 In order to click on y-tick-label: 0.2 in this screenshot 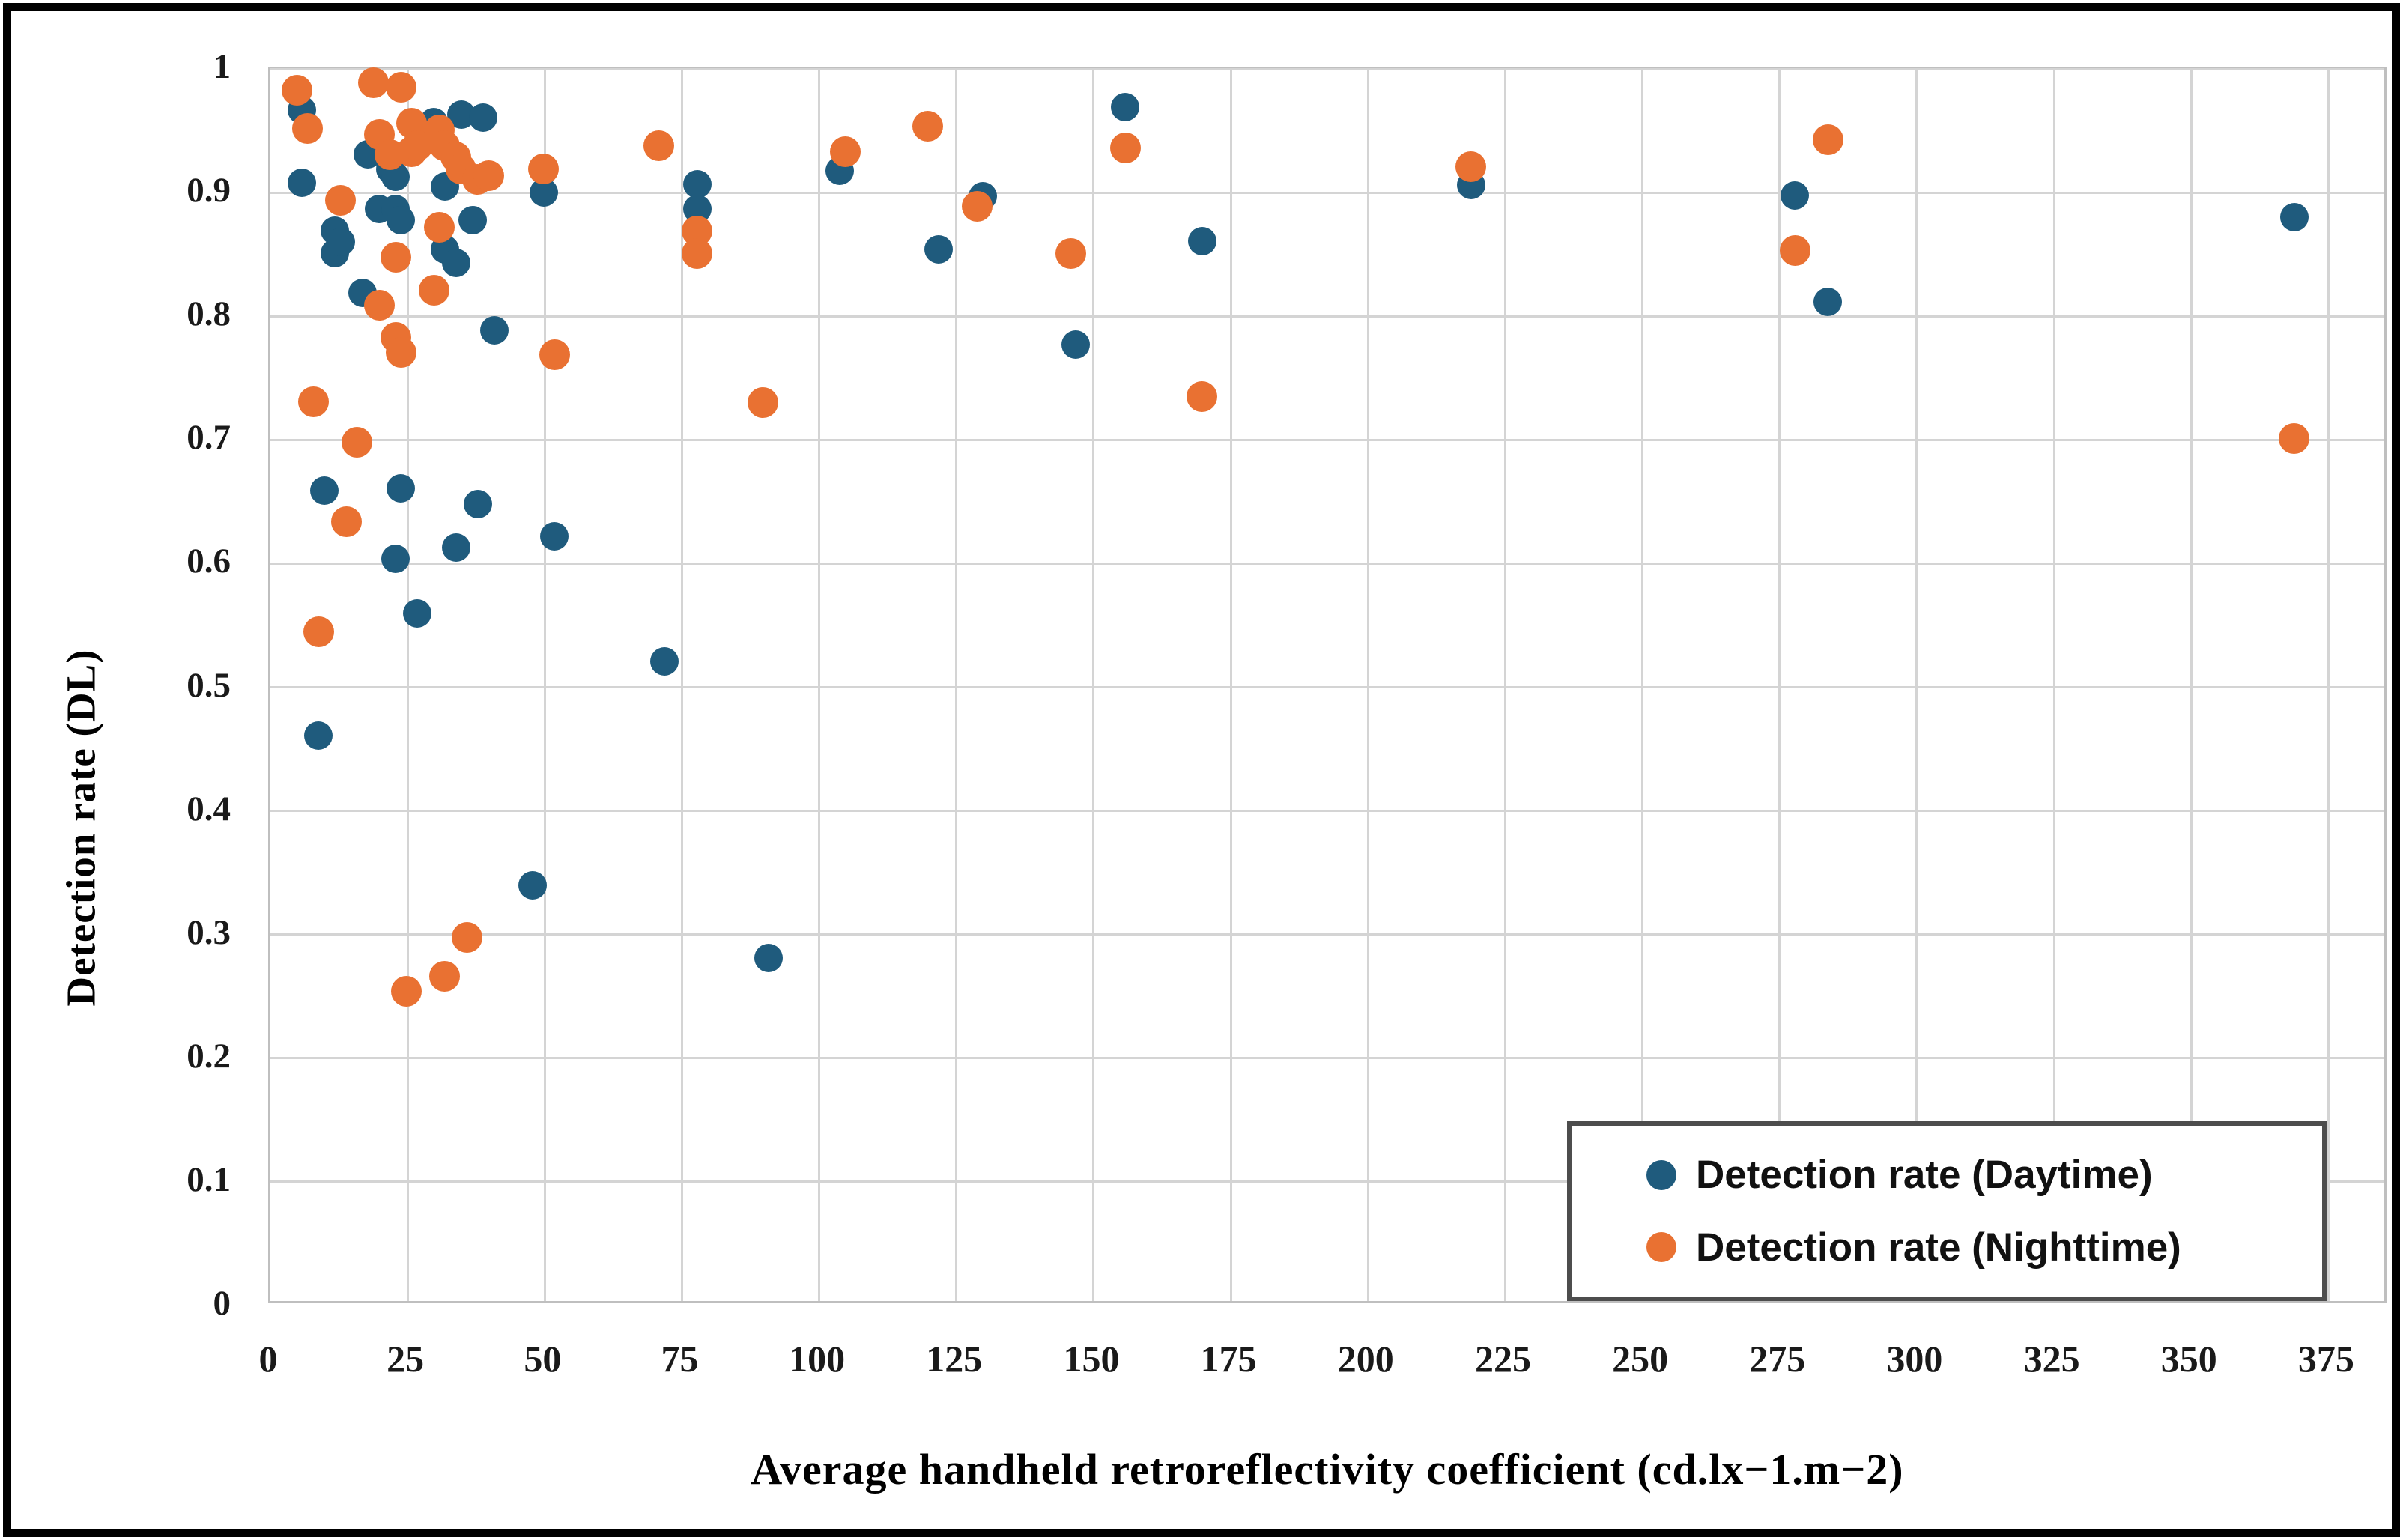, I will do `click(209, 1056)`.